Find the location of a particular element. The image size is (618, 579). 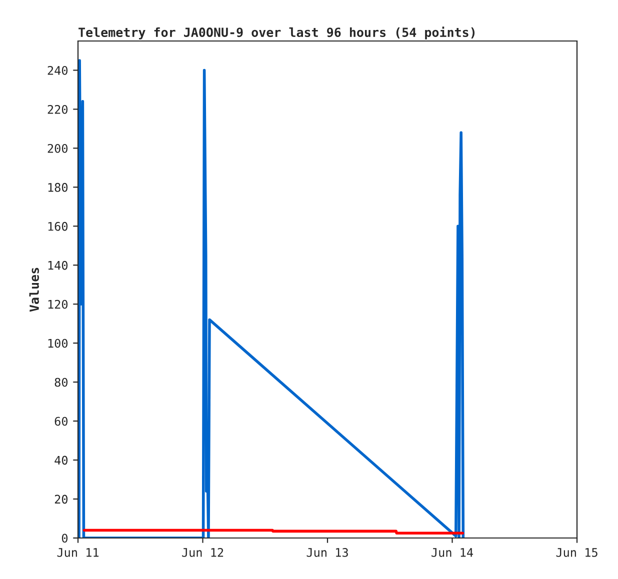

y-tick-label: 0 is located at coordinates (65, 538).